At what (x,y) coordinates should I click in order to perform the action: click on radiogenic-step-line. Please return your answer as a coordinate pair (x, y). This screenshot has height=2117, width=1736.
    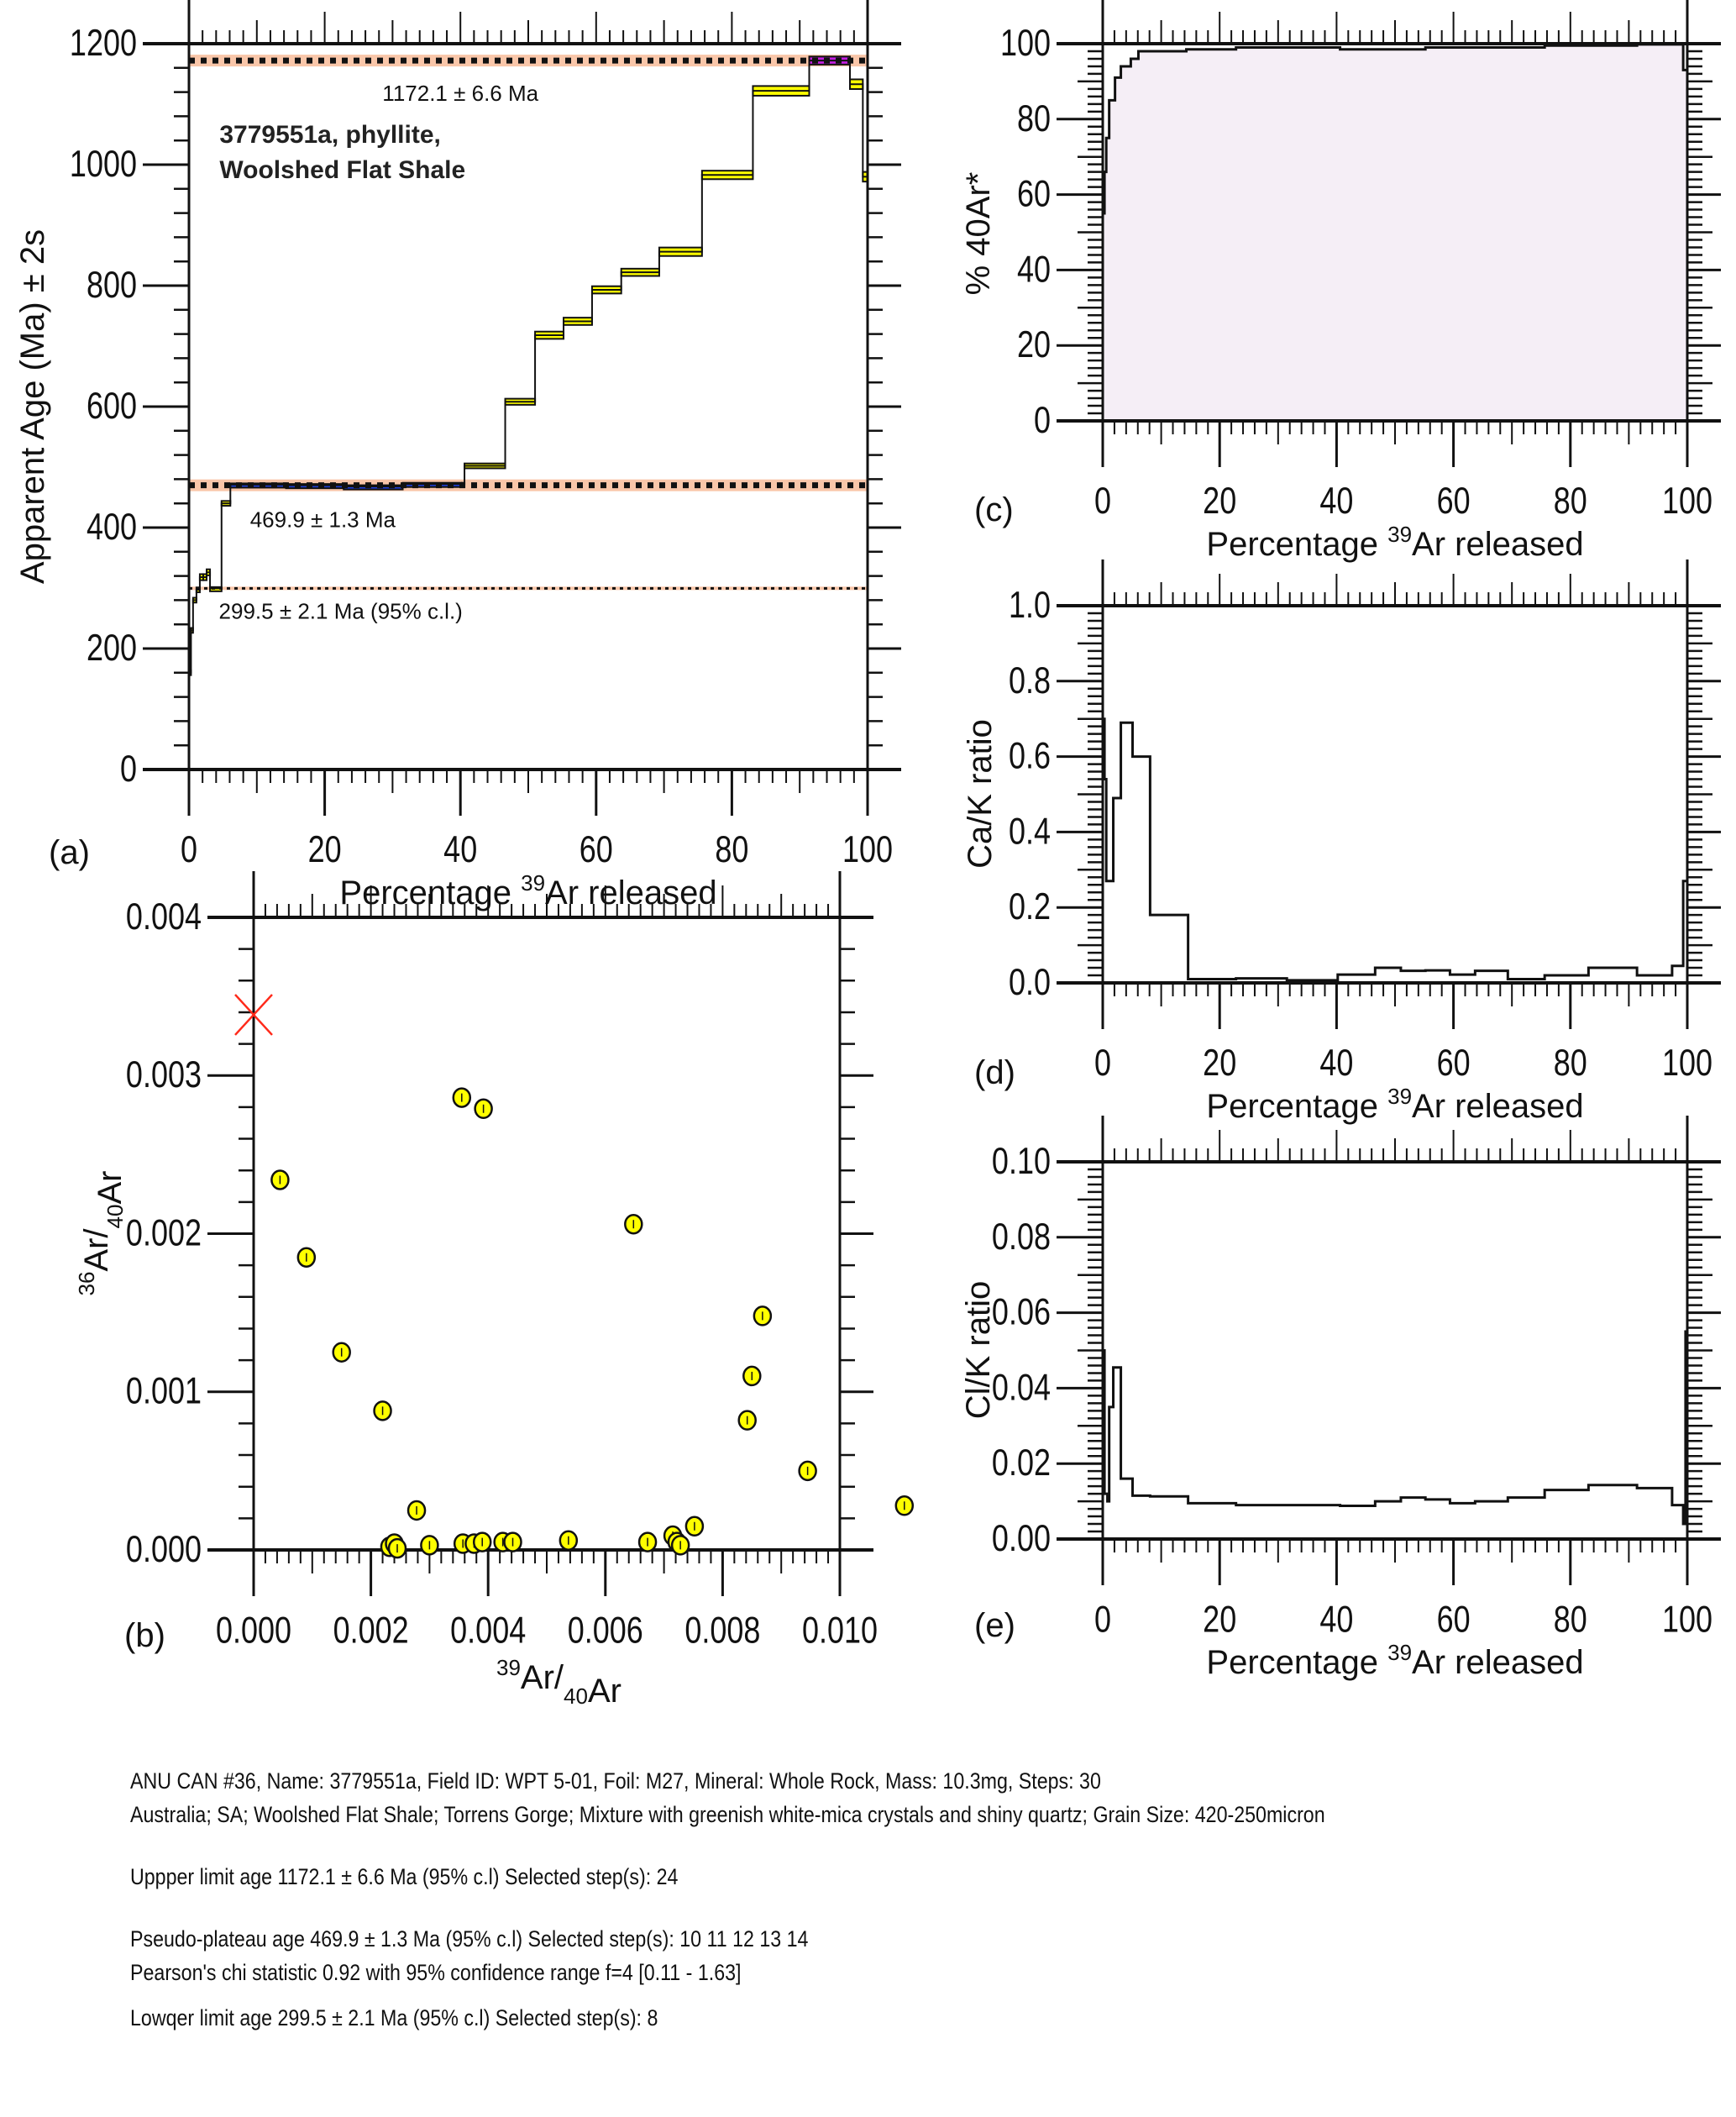
    Looking at the image, I should click on (1395, 232).